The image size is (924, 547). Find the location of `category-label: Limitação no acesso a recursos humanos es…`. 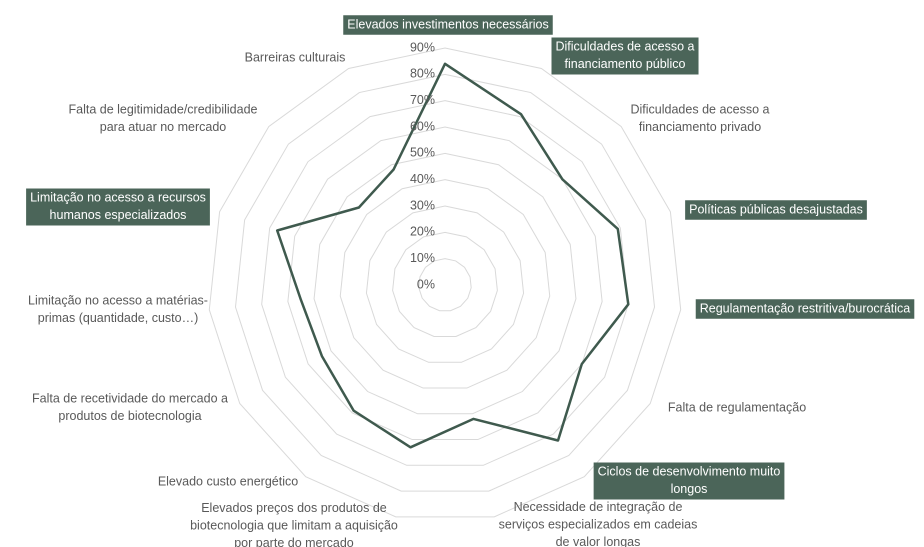

category-label: Limitação no acesso a recursos humanos es… is located at coordinates (118, 207).